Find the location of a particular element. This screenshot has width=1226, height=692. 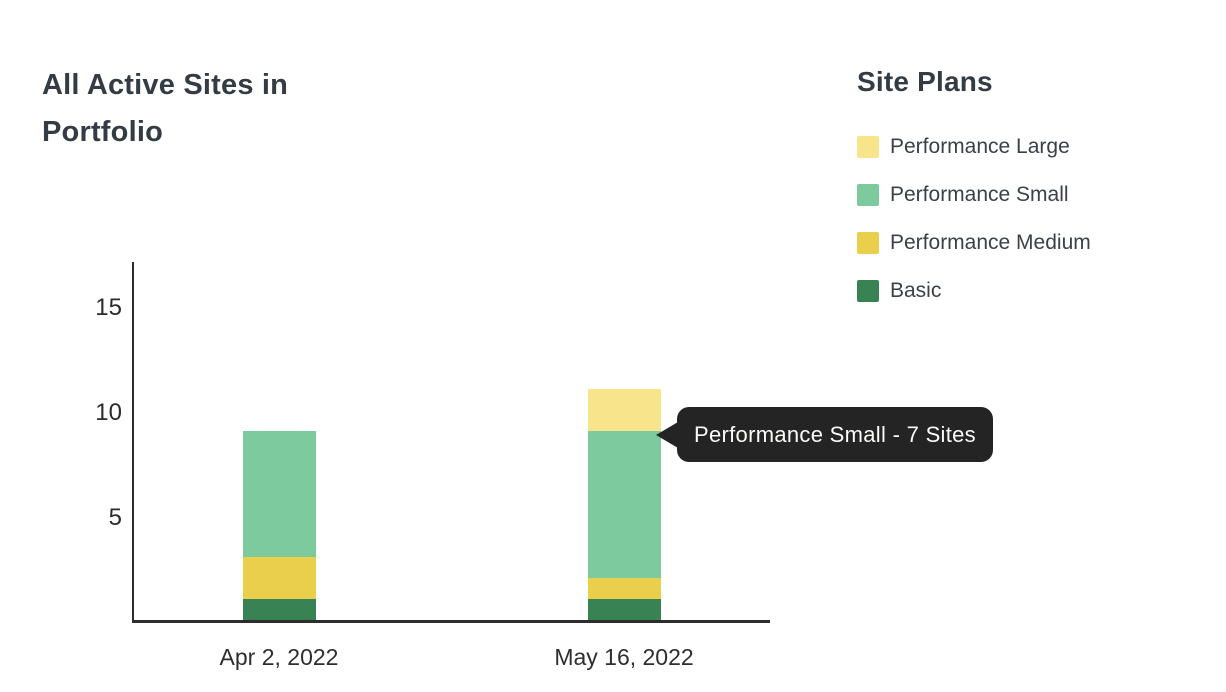

legend-item: Performance Small is located at coordinates (974, 194).